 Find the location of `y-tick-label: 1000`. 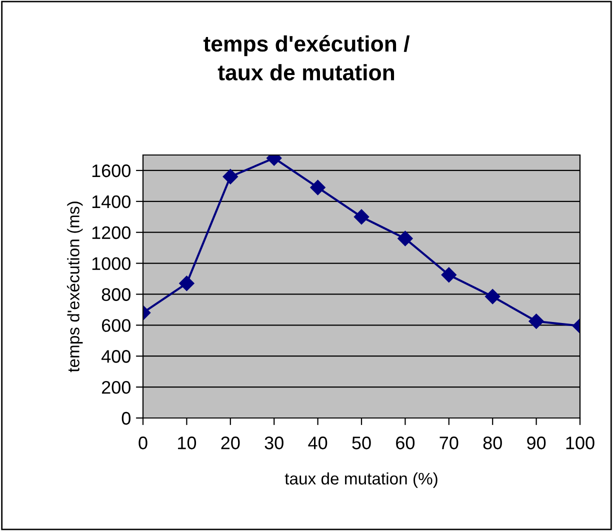

y-tick-label: 1000 is located at coordinates (111, 263).